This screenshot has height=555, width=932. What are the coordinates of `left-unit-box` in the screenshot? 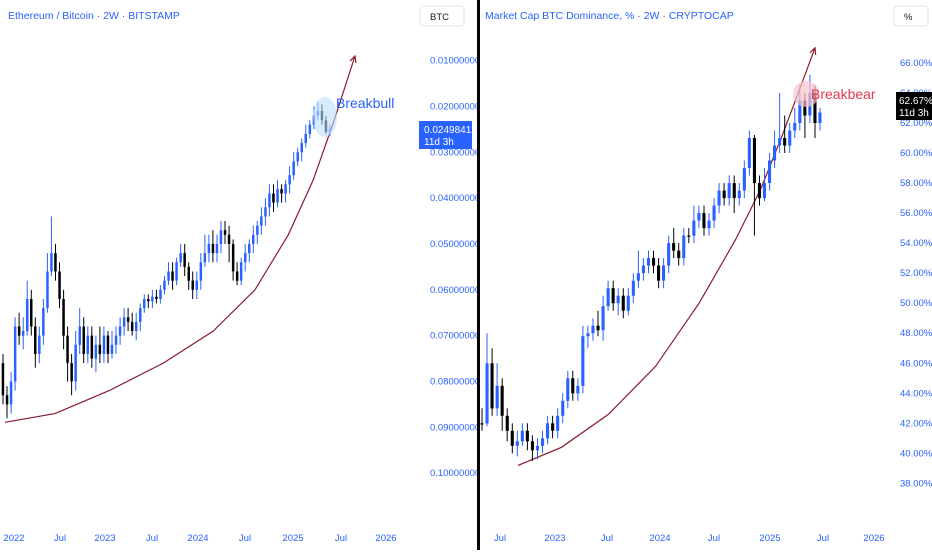 It's located at (442, 16).